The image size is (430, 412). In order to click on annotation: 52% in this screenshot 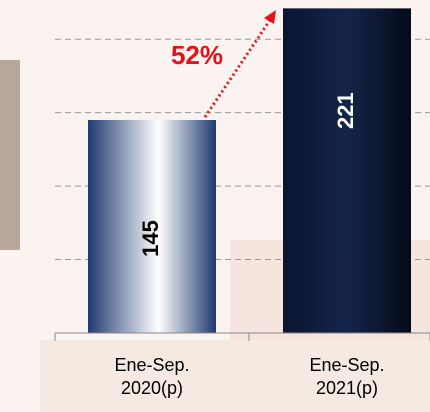, I will do `click(197, 55)`.